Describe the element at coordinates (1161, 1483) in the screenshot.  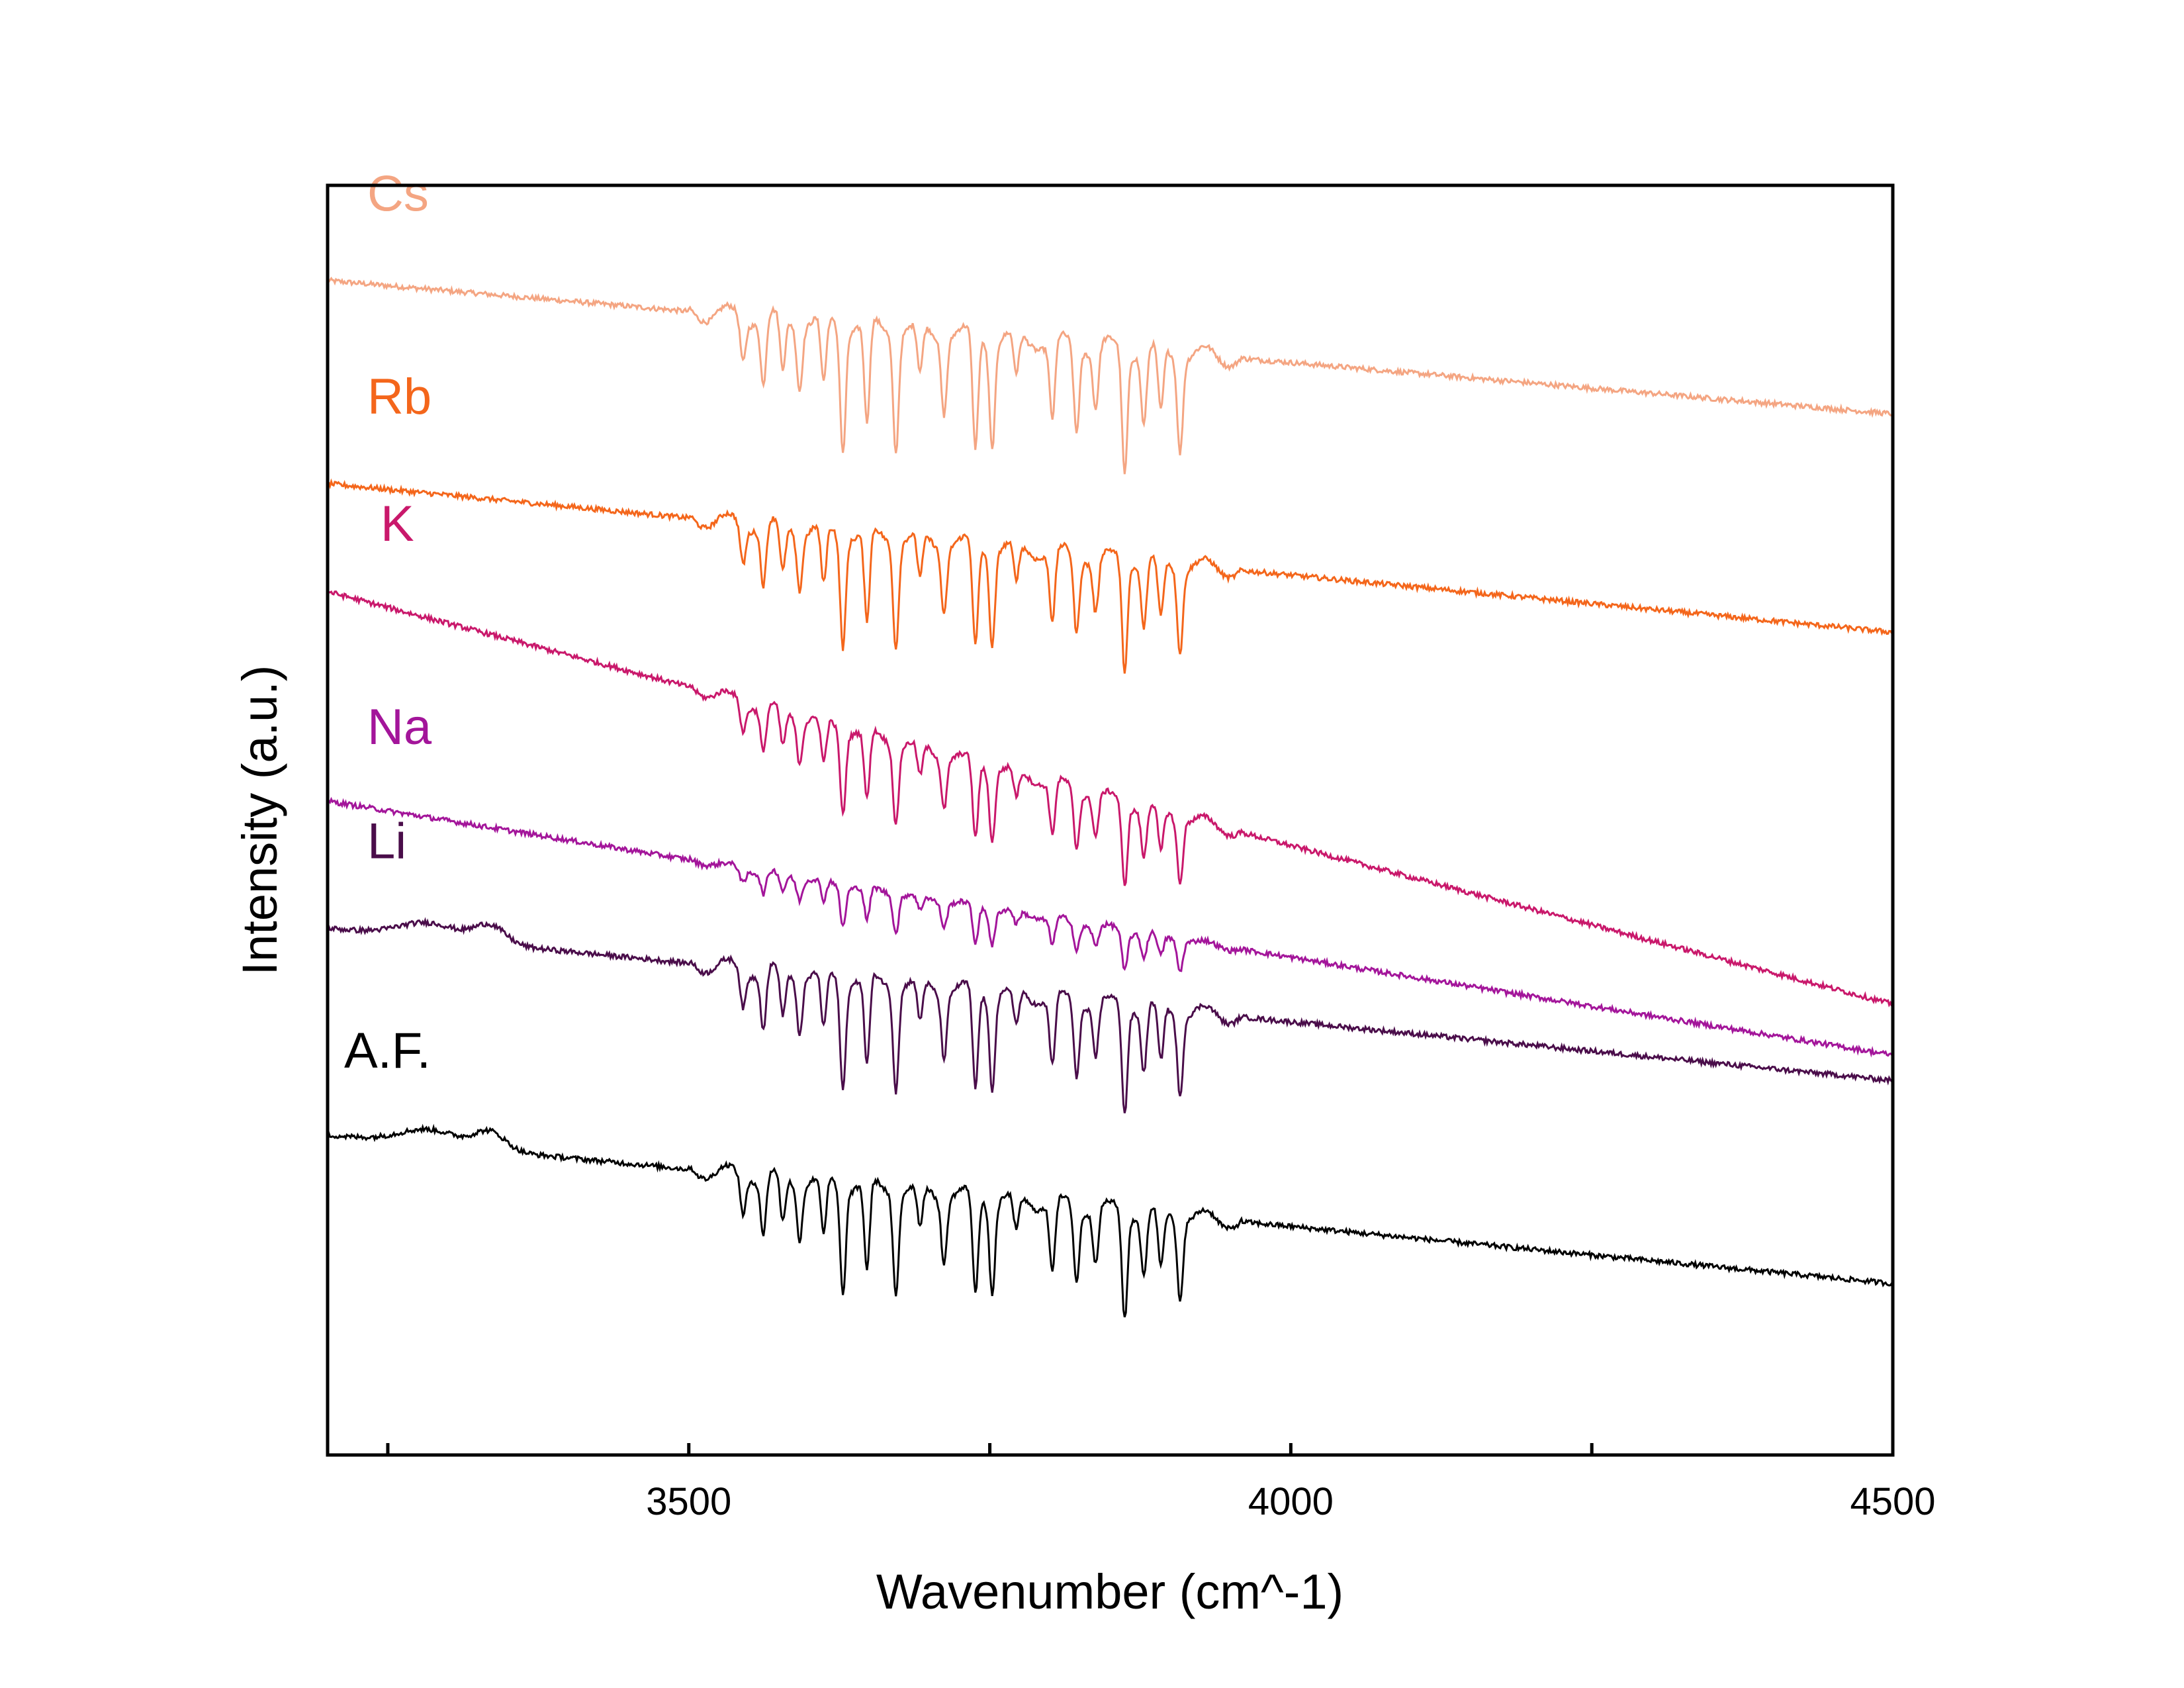
I see `x-axis-ticks: 3500 4000 4500` at that location.